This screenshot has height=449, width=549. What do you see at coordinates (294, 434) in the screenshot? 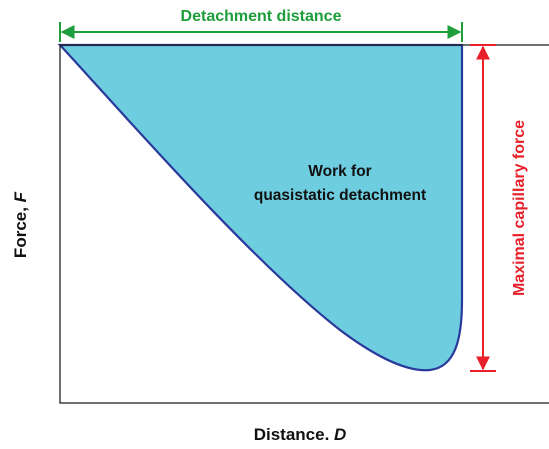
I see `x-axis-text: Distance.` at bounding box center [294, 434].